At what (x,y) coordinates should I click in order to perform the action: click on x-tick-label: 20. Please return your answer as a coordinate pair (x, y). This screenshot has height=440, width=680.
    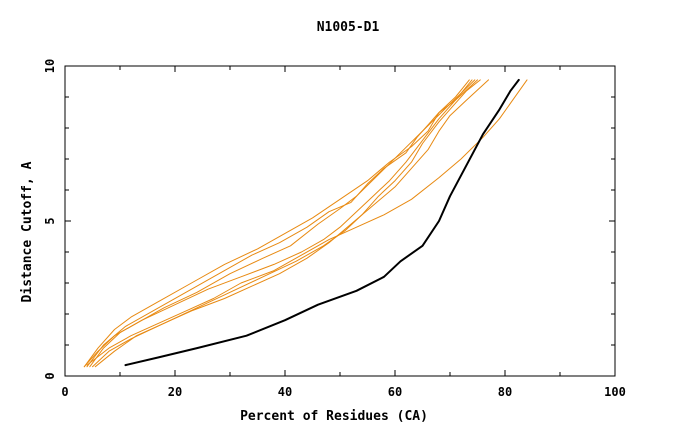
    Looking at the image, I should click on (175, 392).